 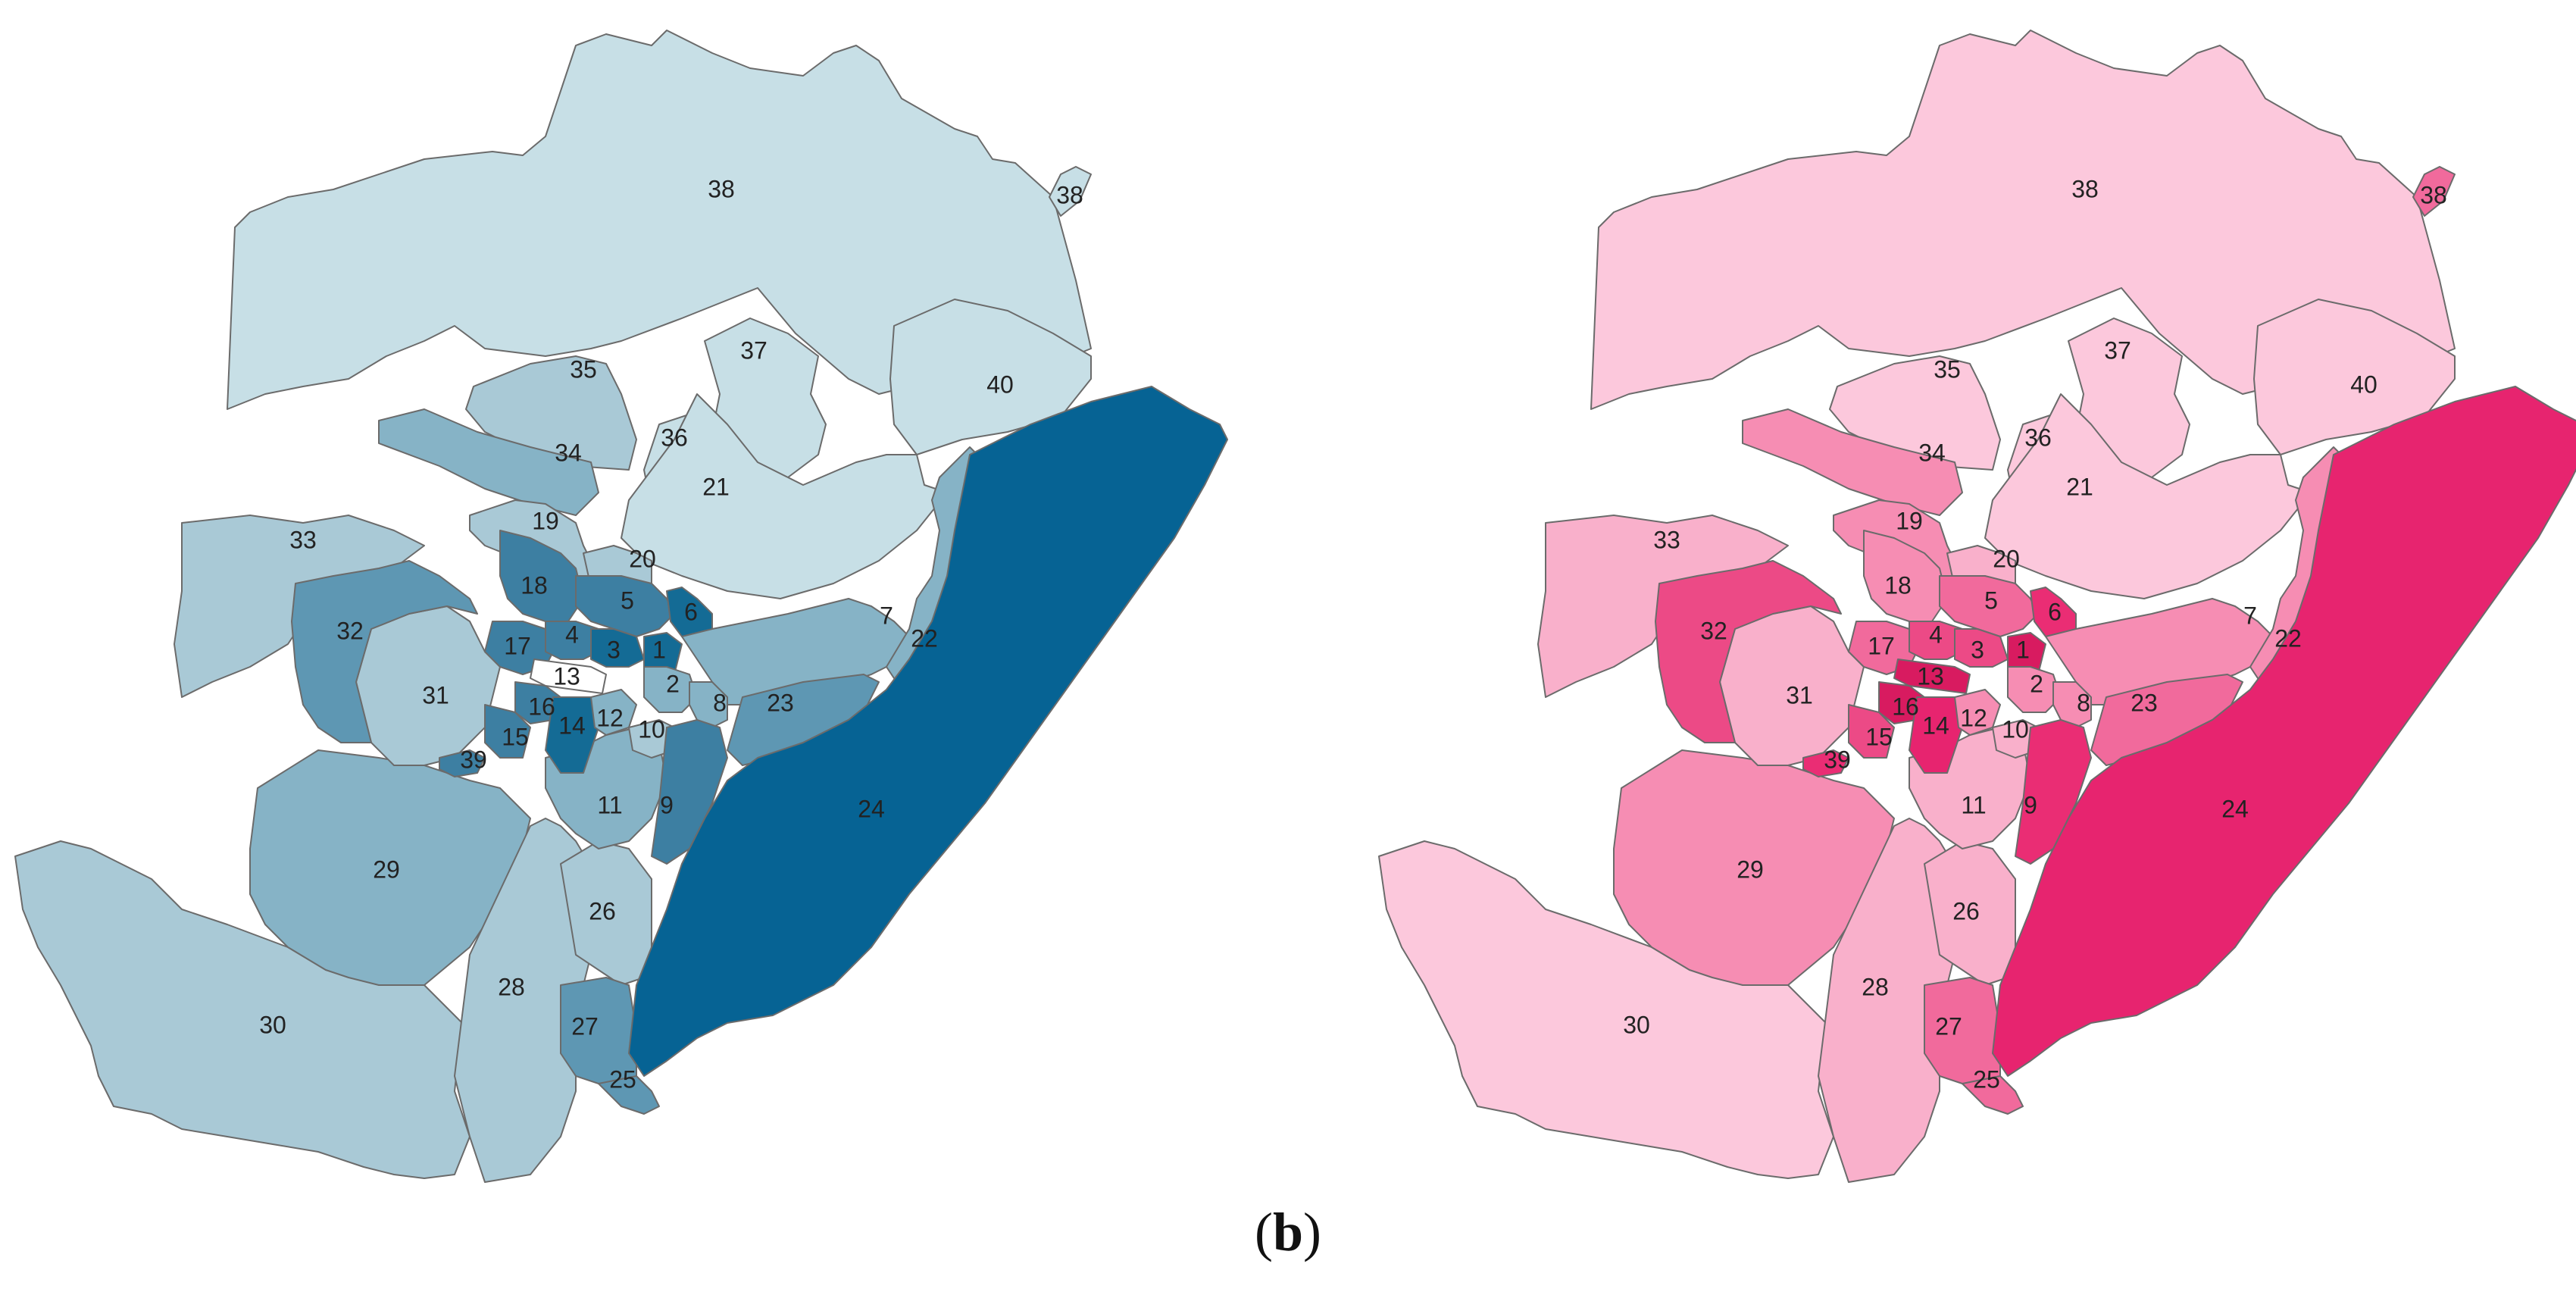 What do you see at coordinates (1936, 725) in the screenshot?
I see `right-map-label-14: 14` at bounding box center [1936, 725].